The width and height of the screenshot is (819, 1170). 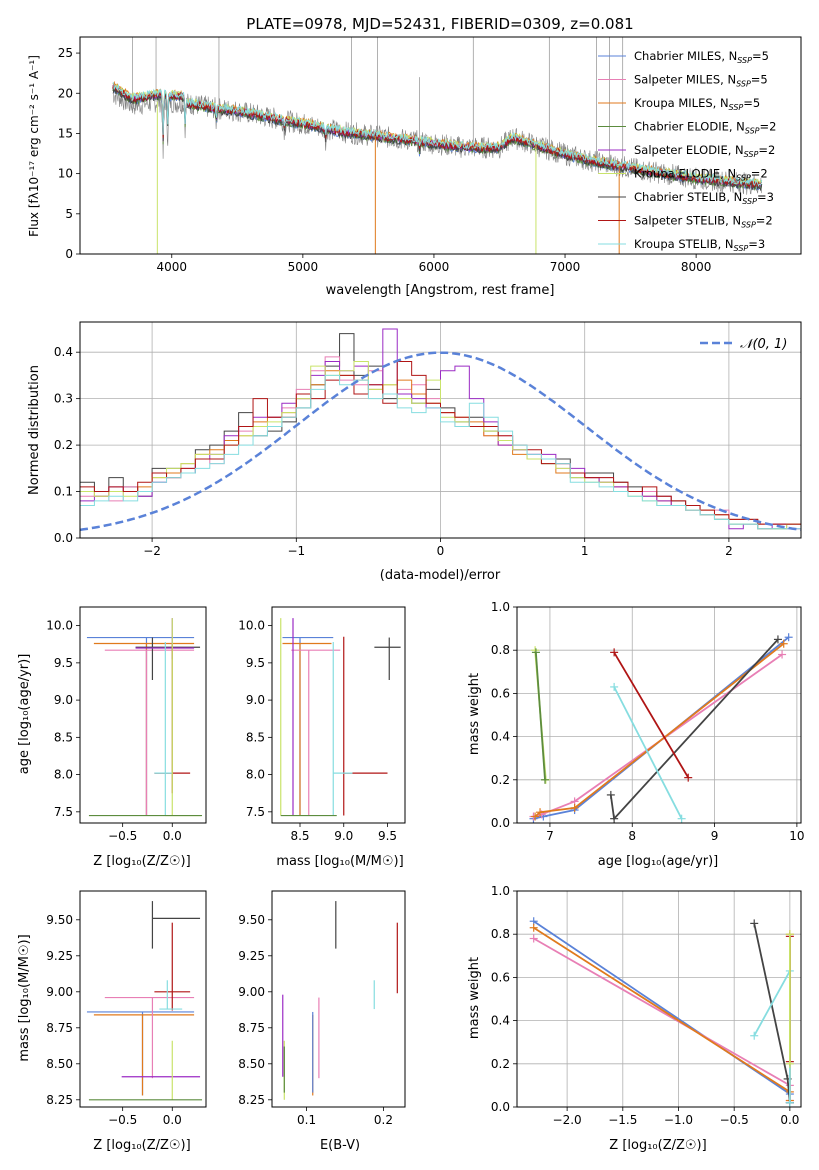 I want to click on normal-curve, so click(x=440, y=441).